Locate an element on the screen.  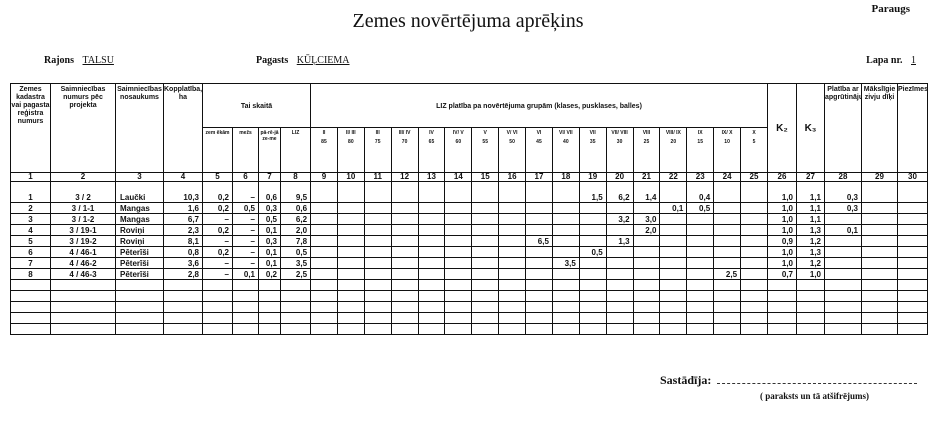
table-cell-col-20: 3,2 is located at coordinates (619, 219).